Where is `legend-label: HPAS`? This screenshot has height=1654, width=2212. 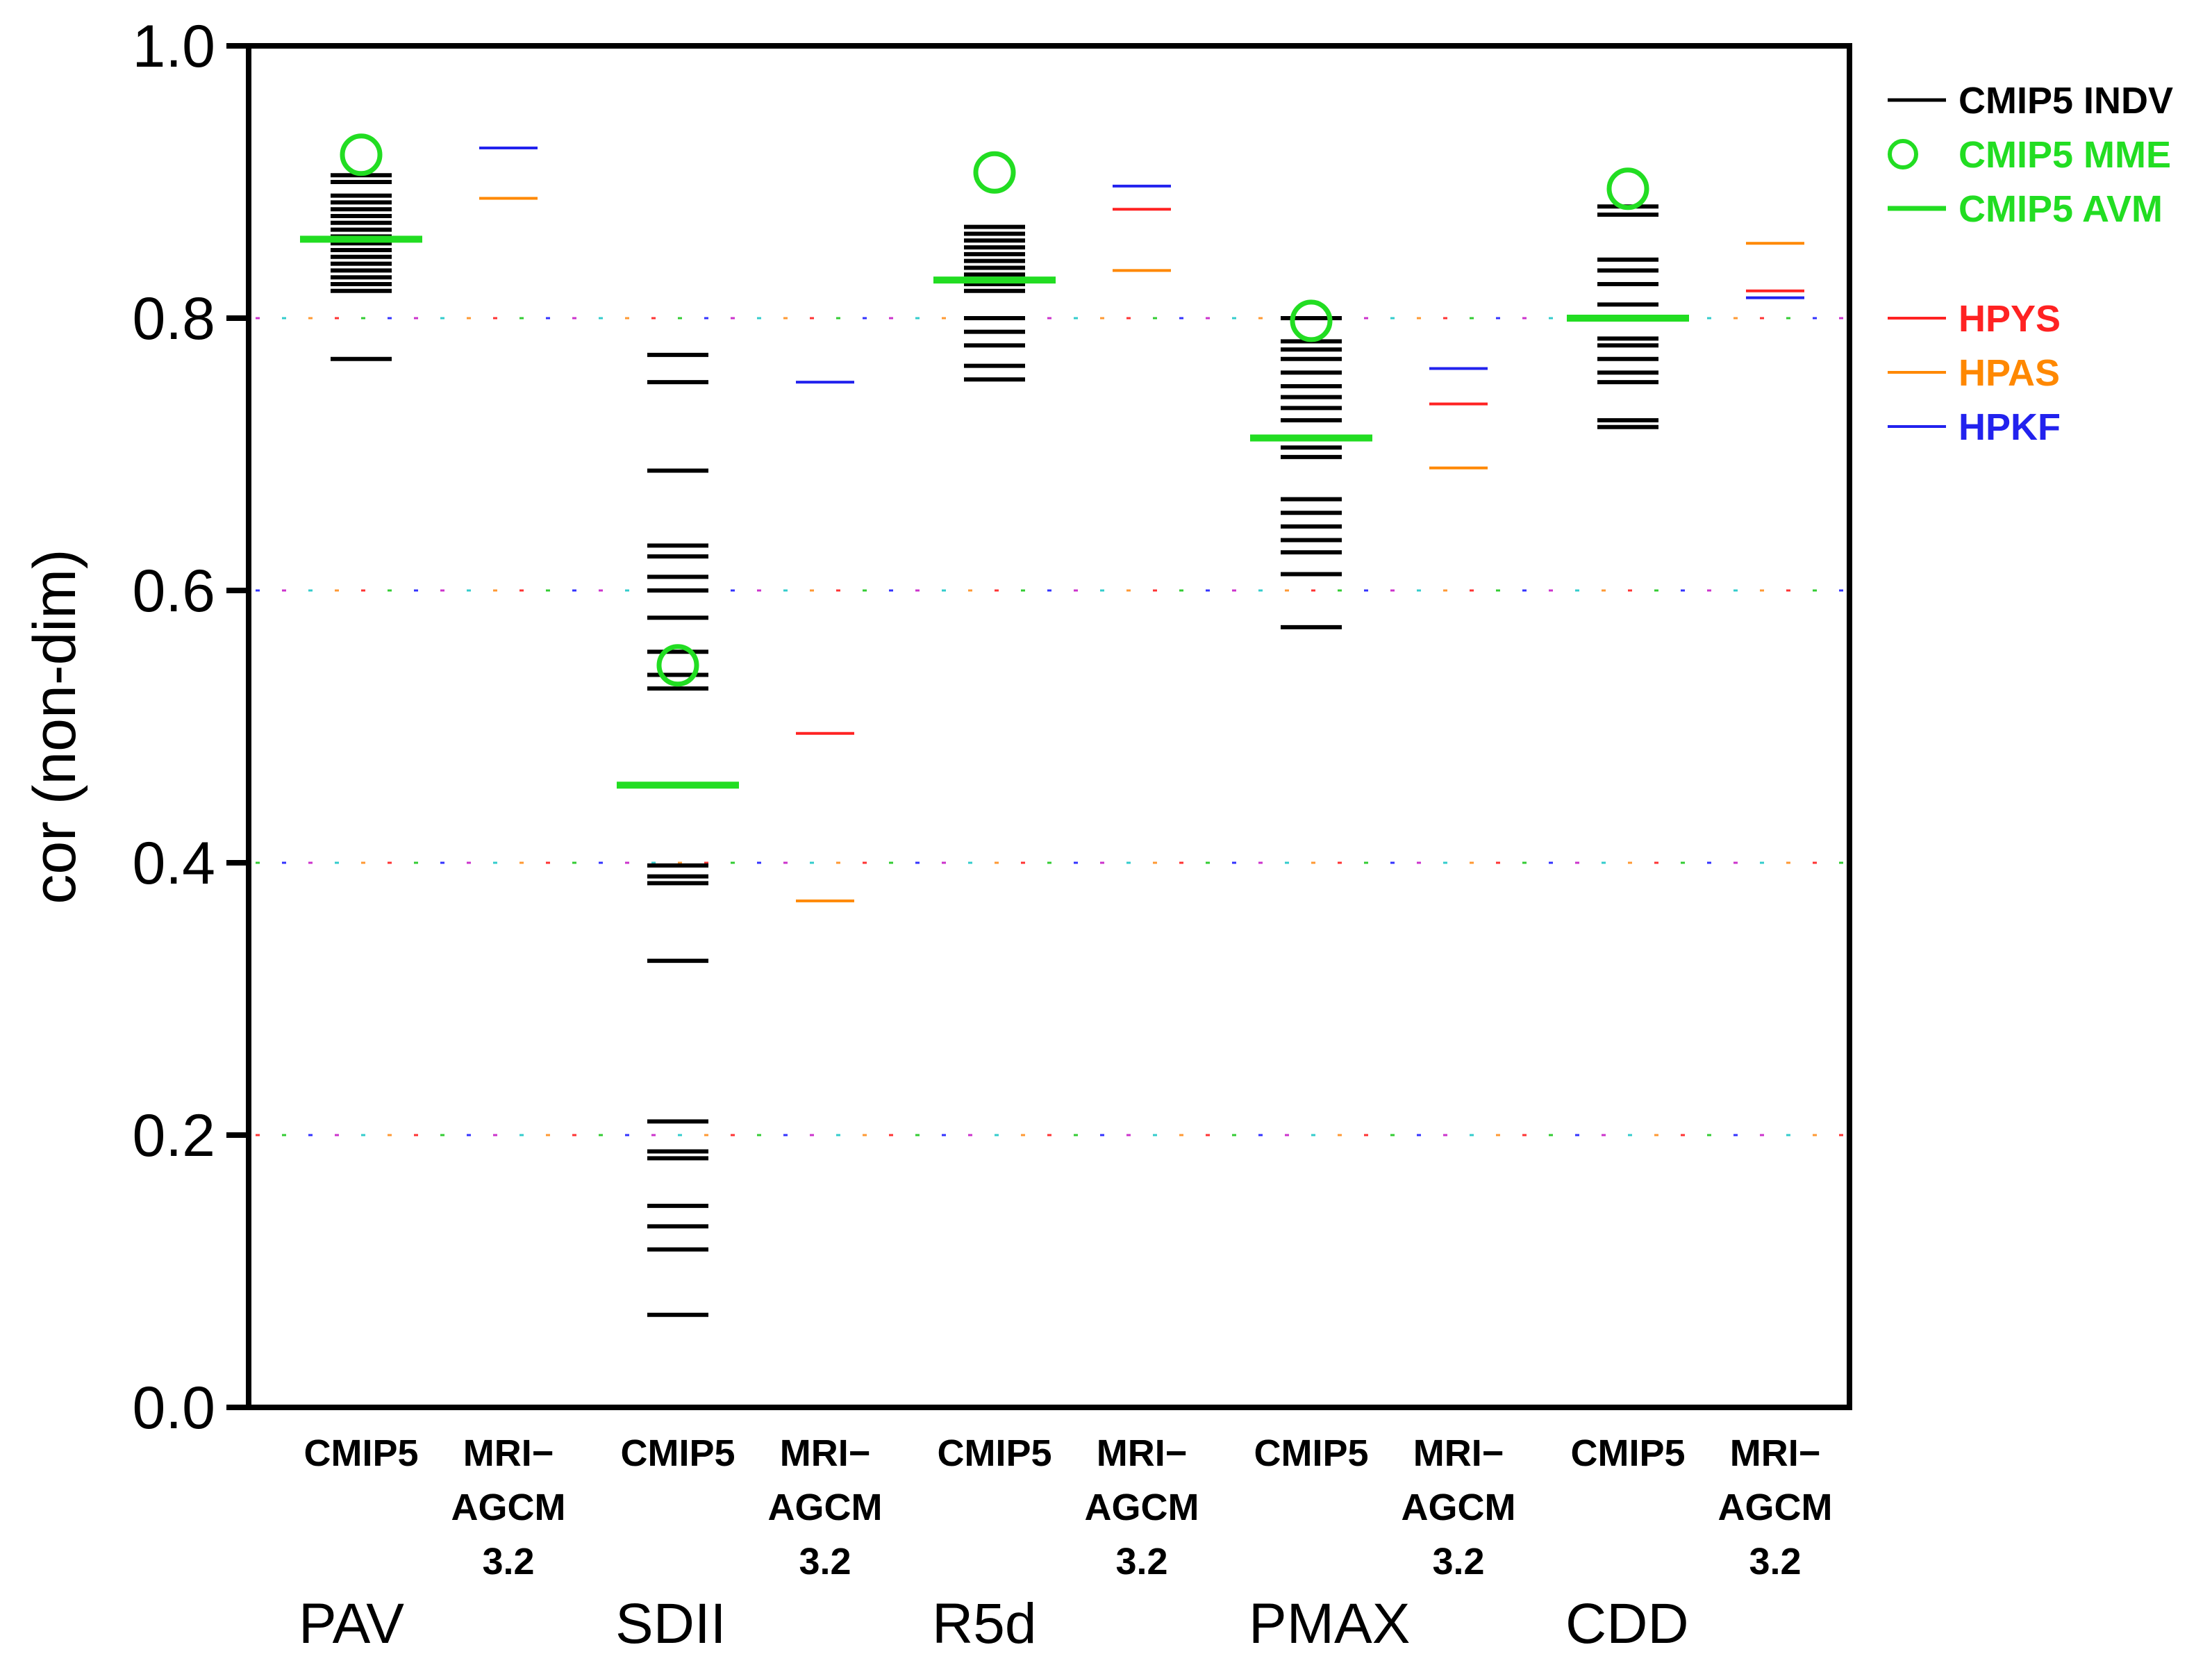
legend-label: HPAS is located at coordinates (2009, 373).